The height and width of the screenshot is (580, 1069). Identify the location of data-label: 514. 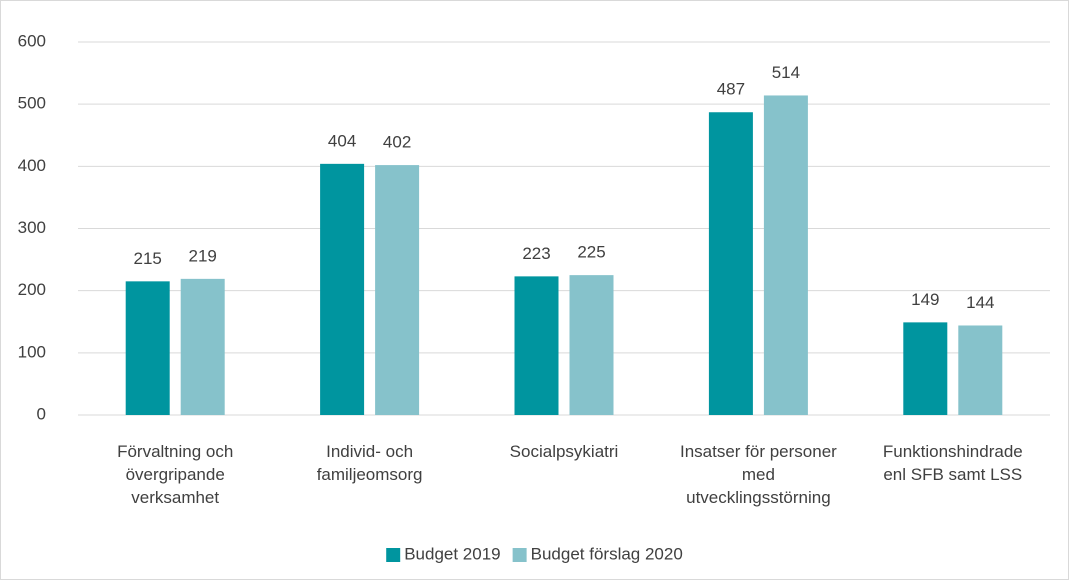
(786, 72).